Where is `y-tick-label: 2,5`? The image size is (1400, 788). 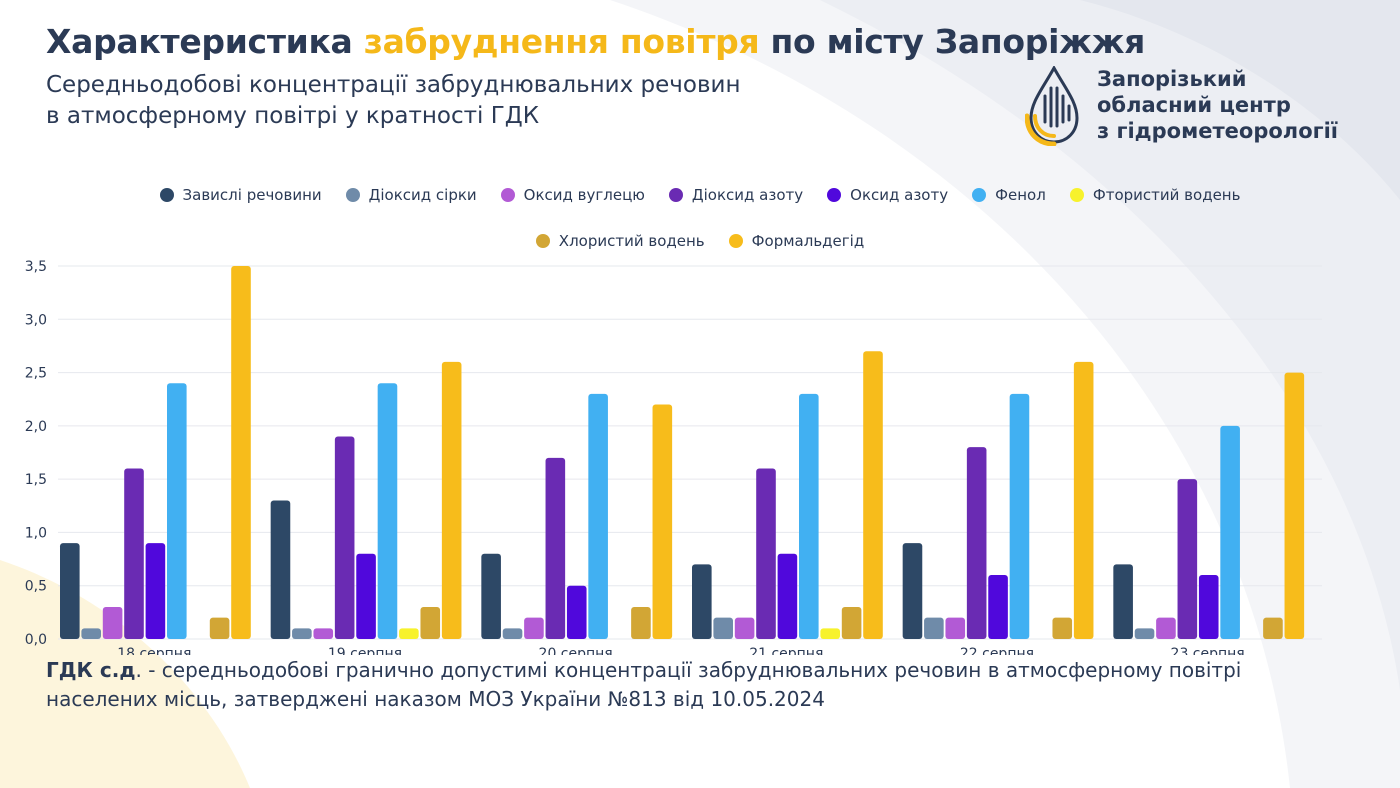 y-tick-label: 2,5 is located at coordinates (36, 374).